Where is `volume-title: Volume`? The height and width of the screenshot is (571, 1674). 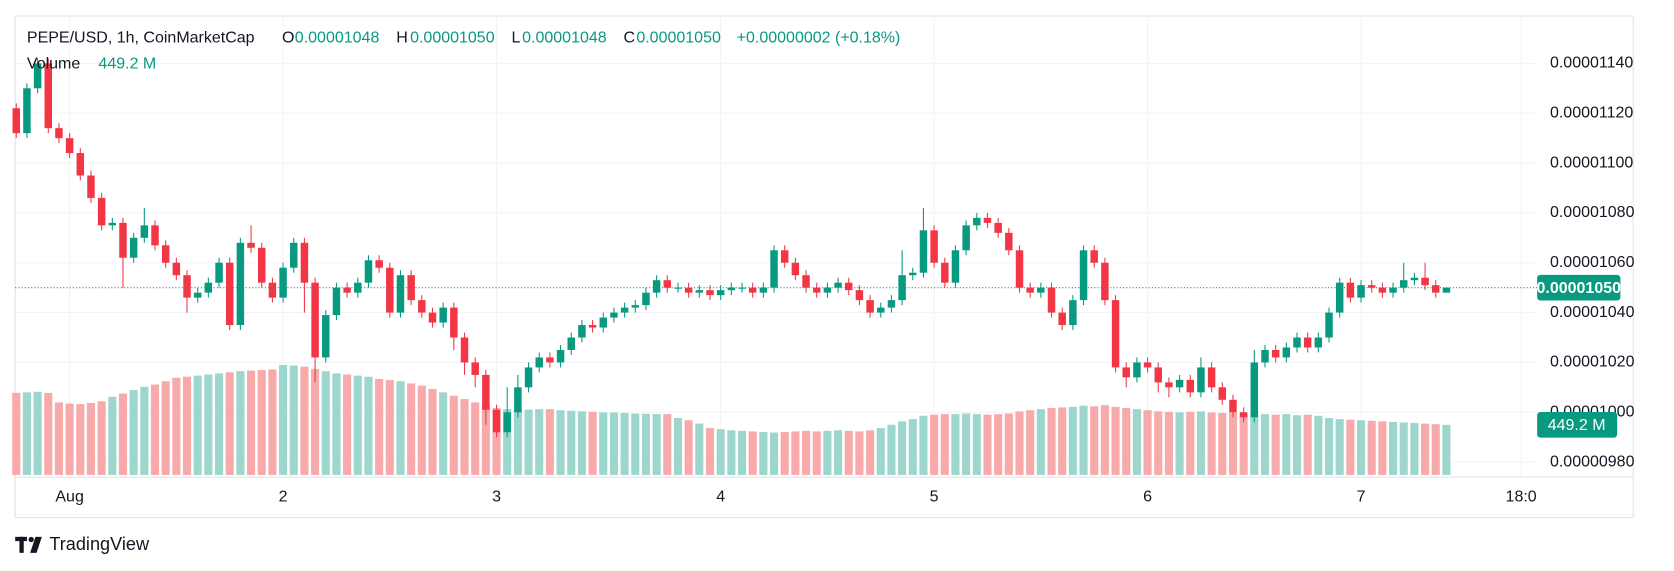
volume-title: Volume is located at coordinates (53, 63).